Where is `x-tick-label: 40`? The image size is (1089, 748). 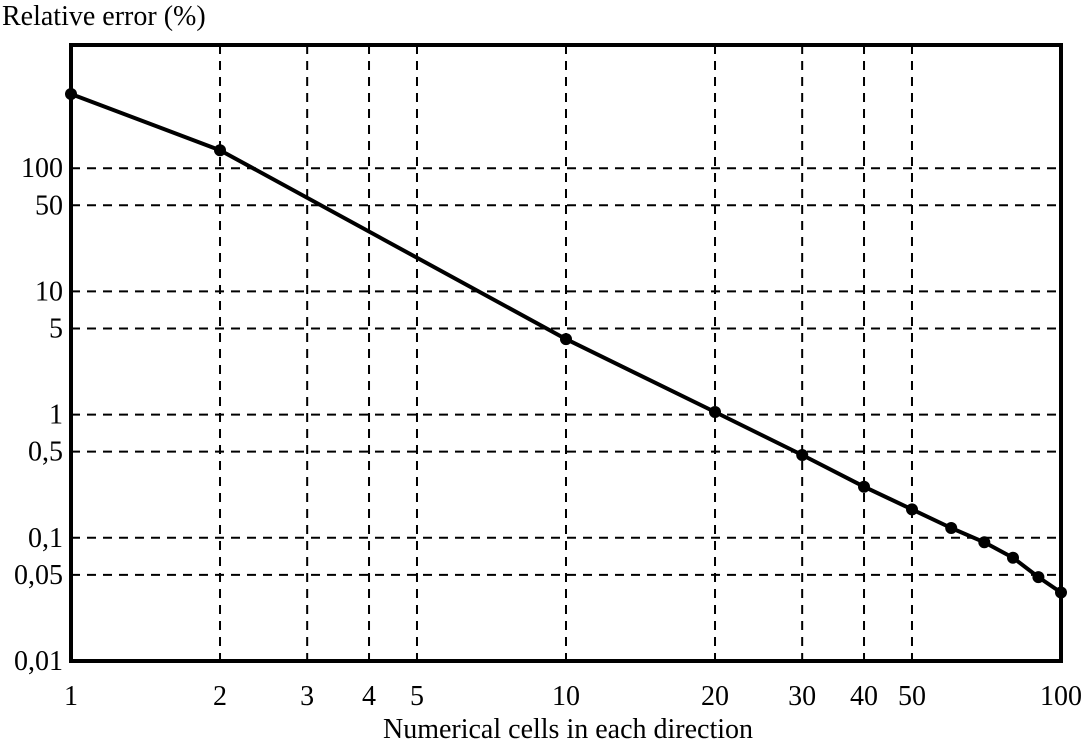
x-tick-label: 40 is located at coordinates (864, 696).